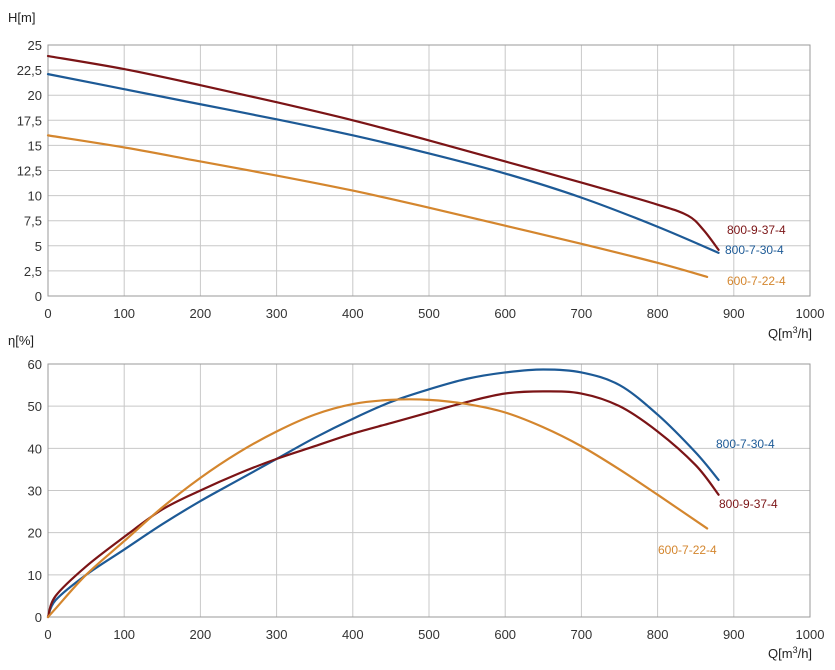  I want to click on y-tick-label: 15, so click(35, 145).